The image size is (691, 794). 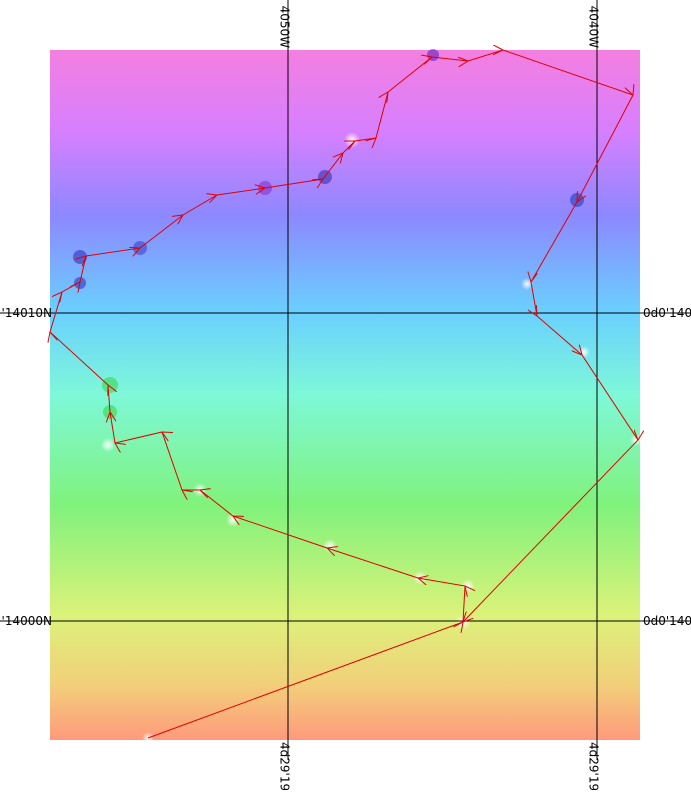 What do you see at coordinates (285, 27) in the screenshot?
I see `grid-label-top: 4050W` at bounding box center [285, 27].